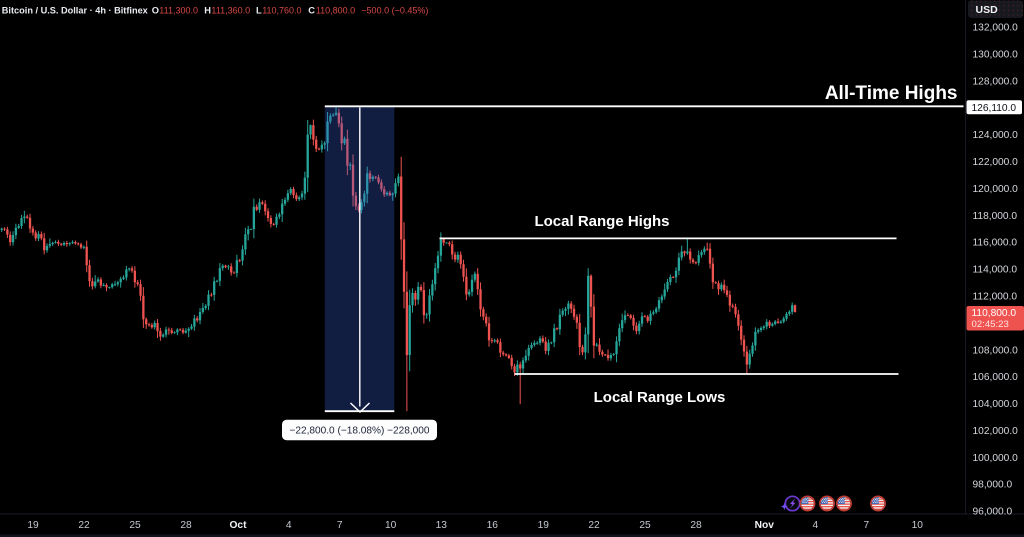 The height and width of the screenshot is (537, 1024). Describe the element at coordinates (990, 324) in the screenshot. I see `svg-text: 02:45:23` at that location.